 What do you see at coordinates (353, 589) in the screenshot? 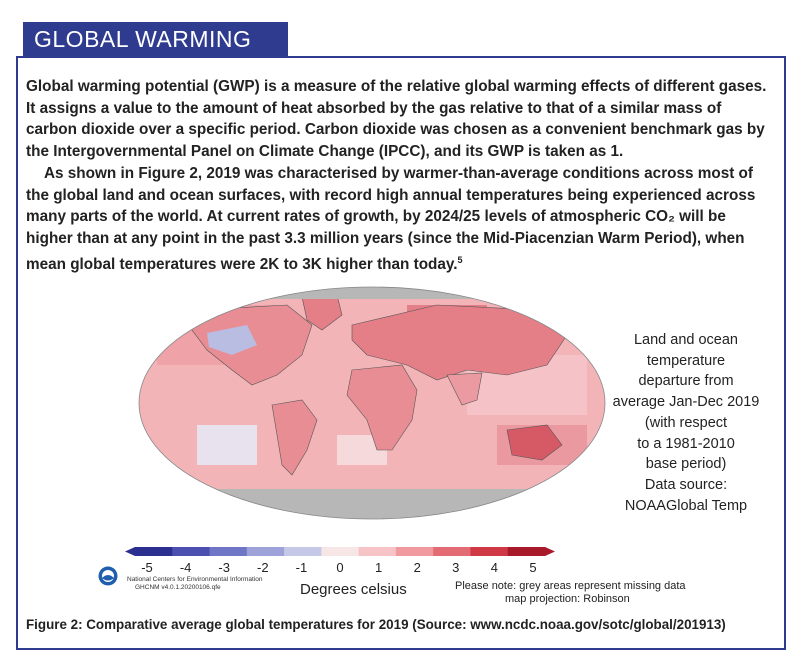
I see `scale-unit-label: Degrees celsius` at bounding box center [353, 589].